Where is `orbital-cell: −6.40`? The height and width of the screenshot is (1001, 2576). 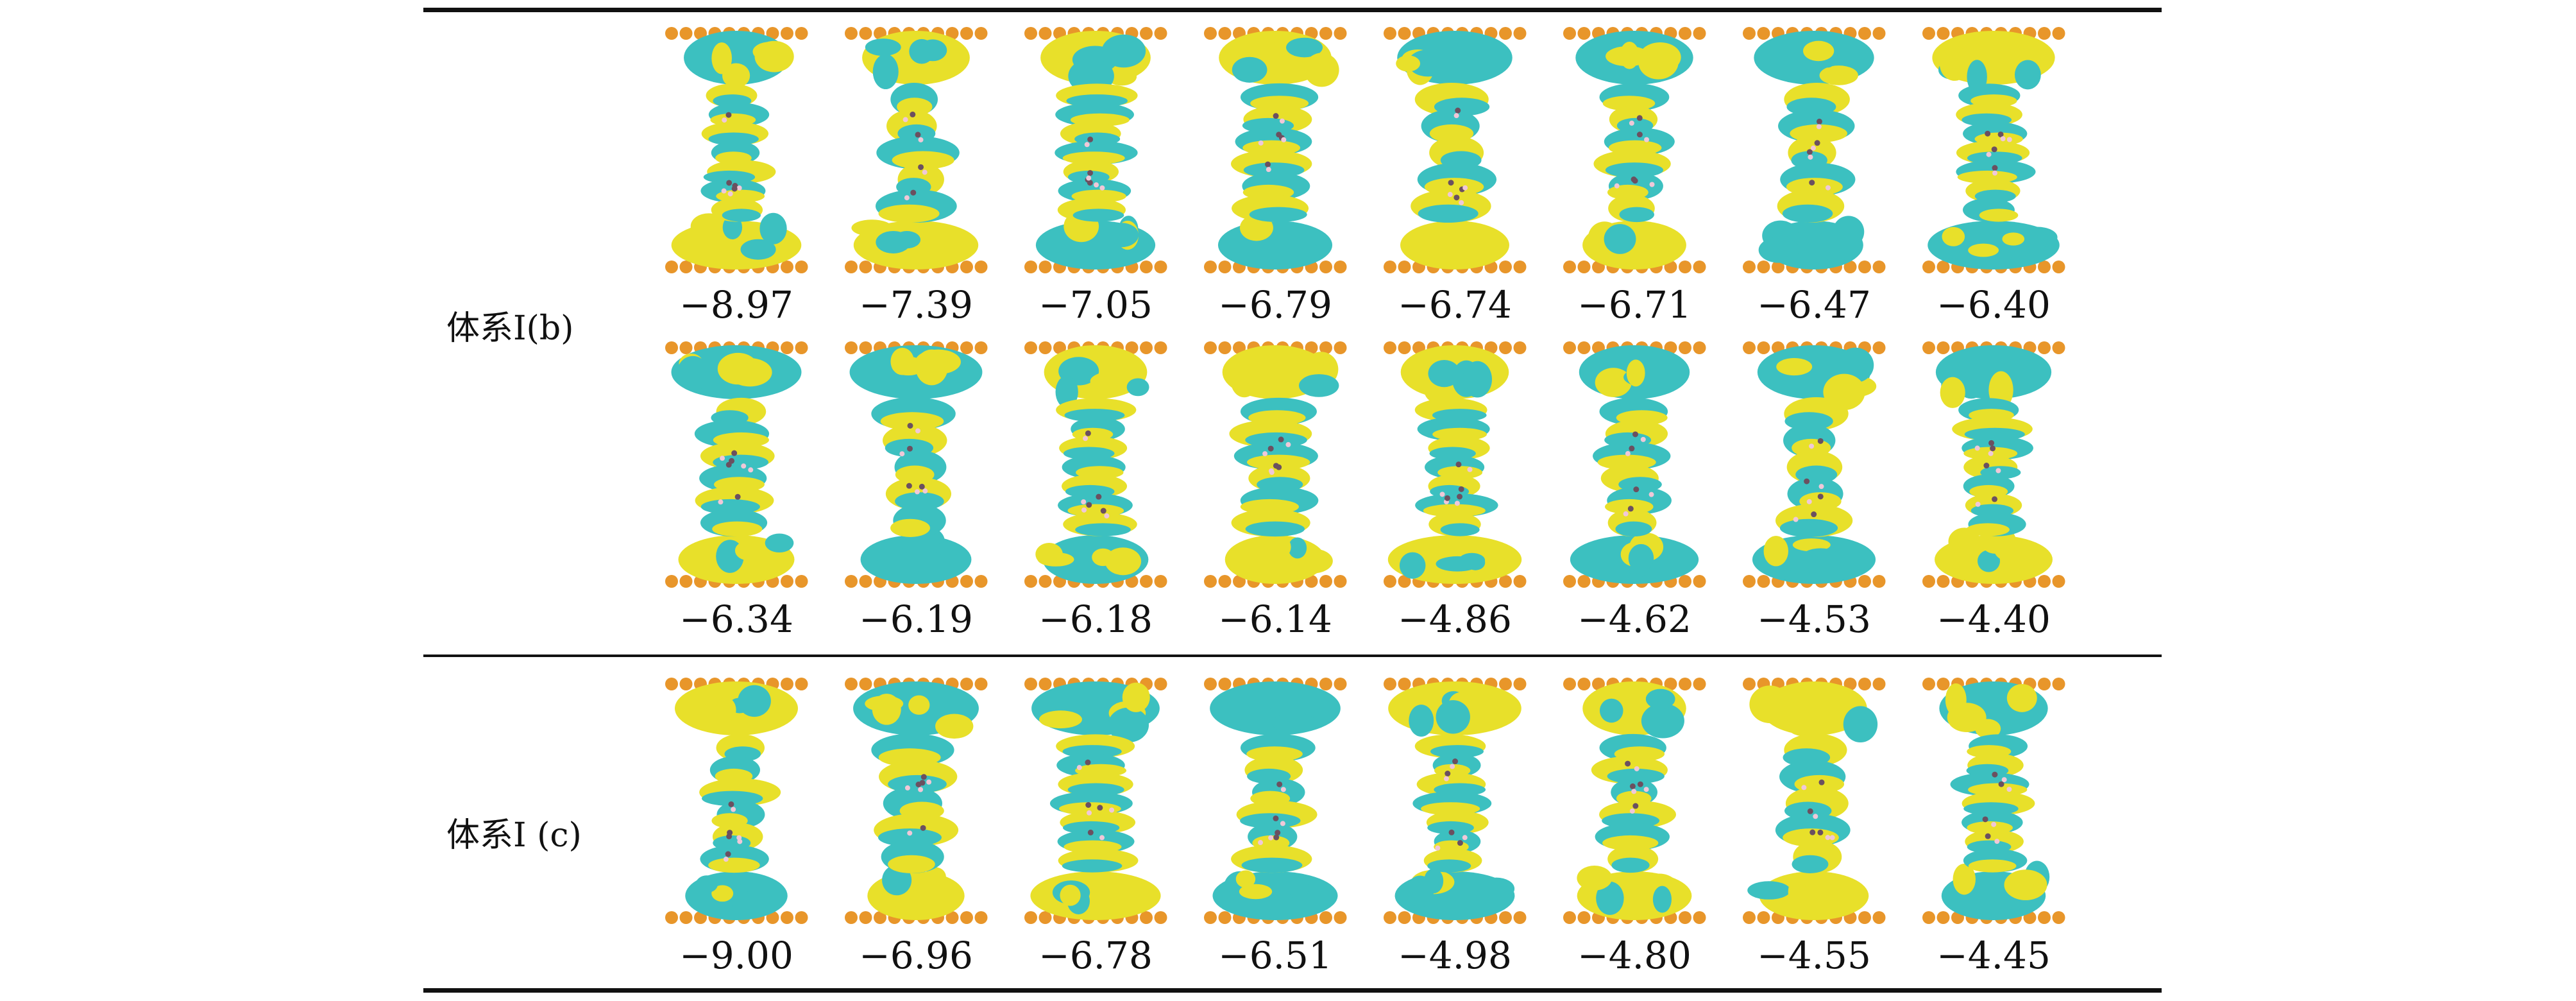
orbital-cell: −6.40 is located at coordinates (1994, 176).